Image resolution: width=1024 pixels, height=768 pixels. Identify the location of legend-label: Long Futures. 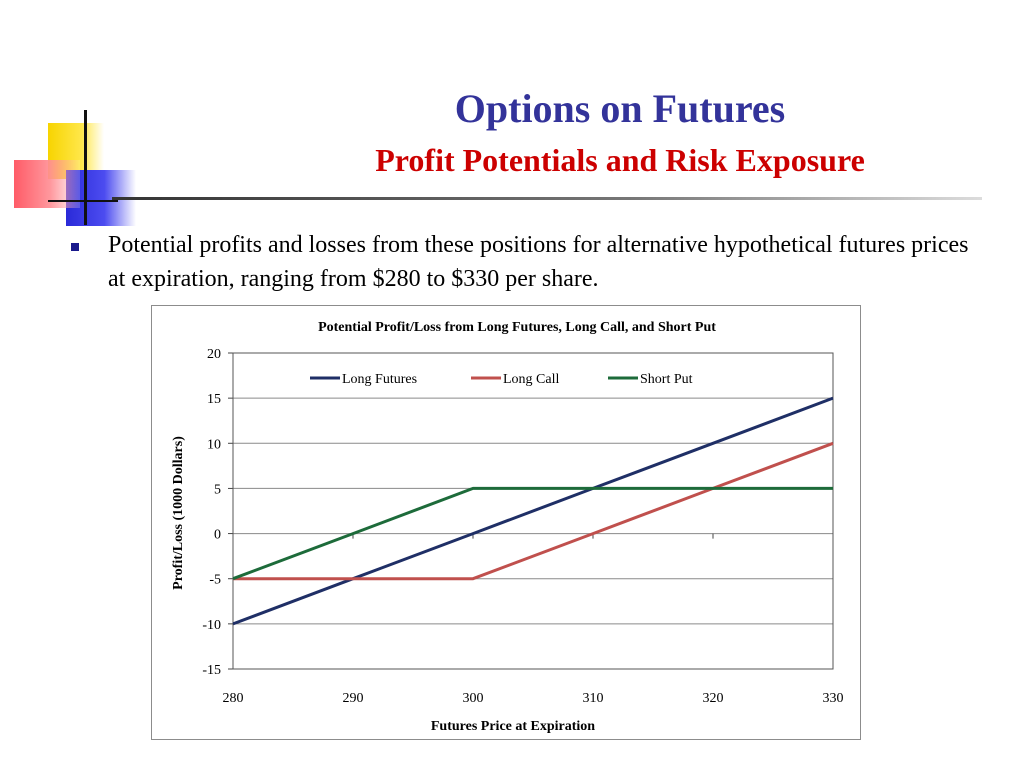
(379, 379).